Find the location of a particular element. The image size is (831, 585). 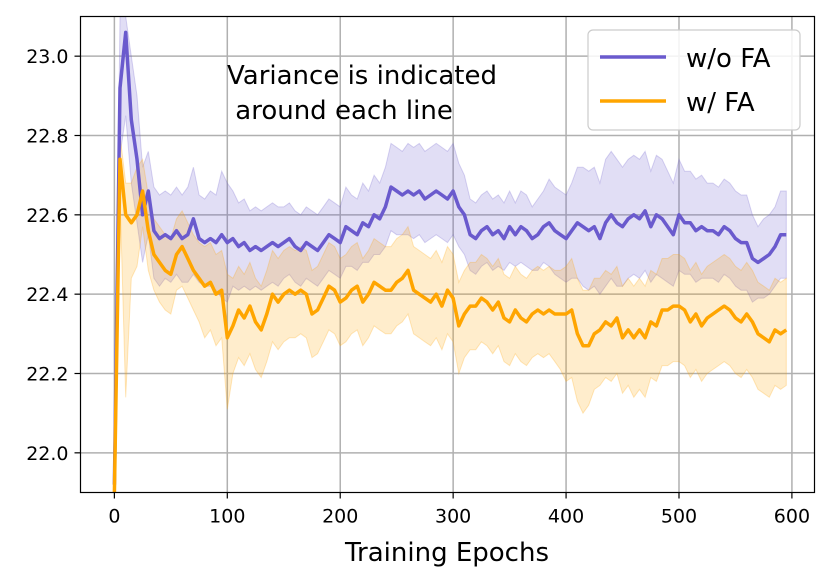

legend-label-wo-fa: w/o FA is located at coordinates (728, 59).